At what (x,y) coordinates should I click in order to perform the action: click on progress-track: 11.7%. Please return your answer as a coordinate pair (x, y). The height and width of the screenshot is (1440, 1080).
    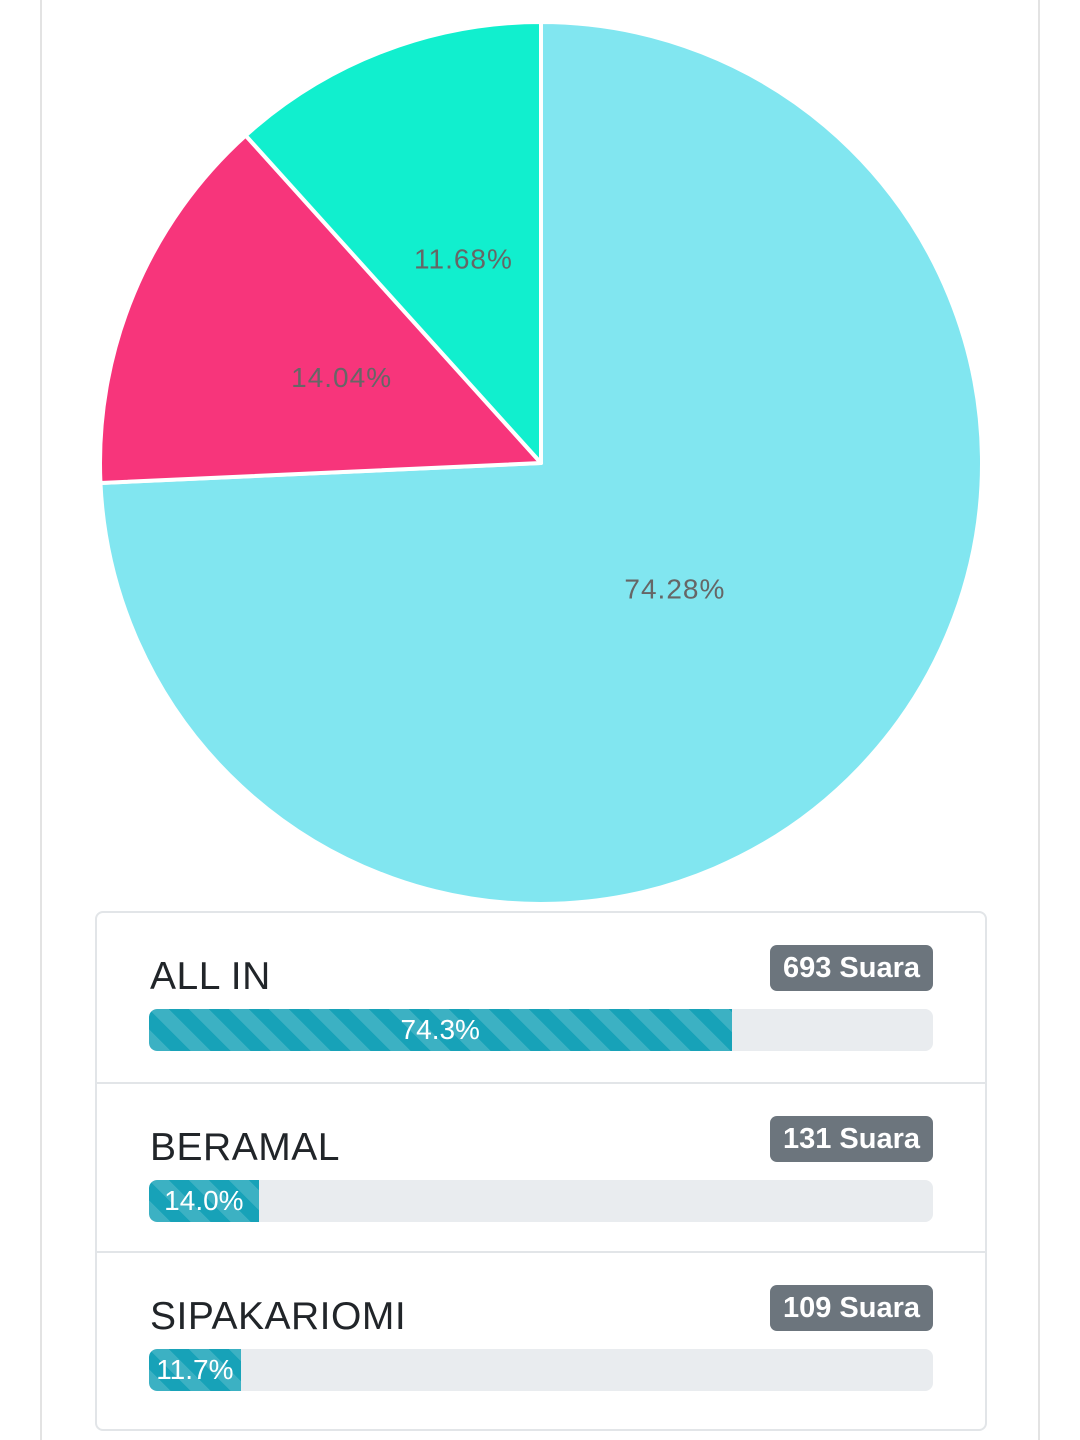
    Looking at the image, I should click on (541, 1370).